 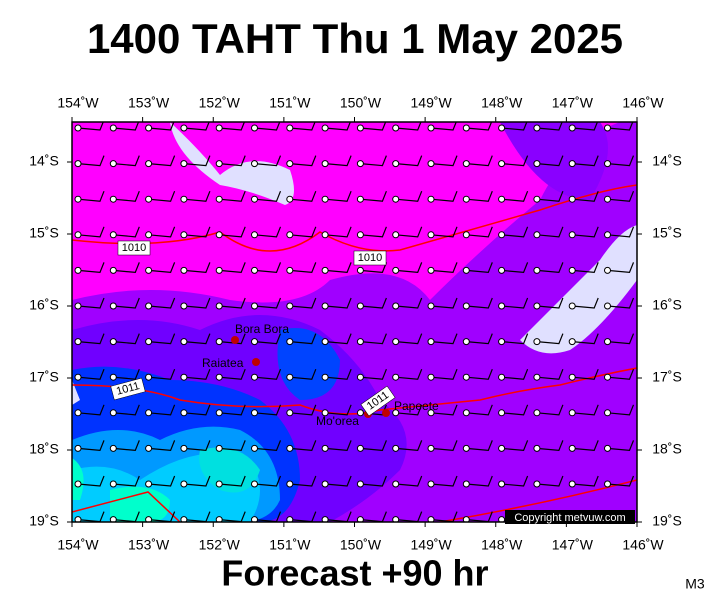 What do you see at coordinates (667, 233) in the screenshot?
I see `lat-label: 15˚S` at bounding box center [667, 233].